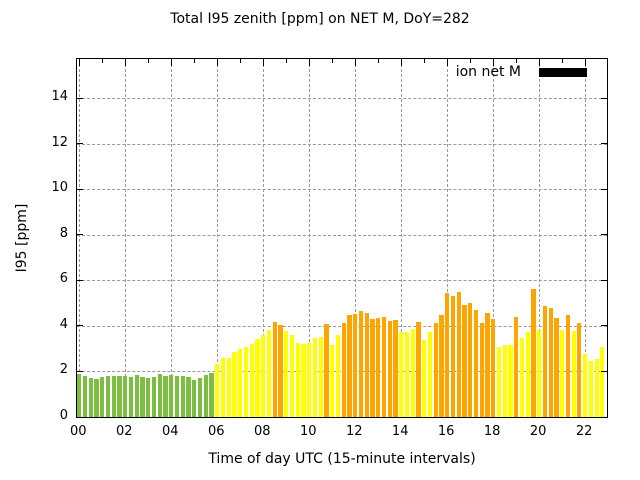 Image resolution: width=640 pixels, height=480 pixels. I want to click on y-tick-label: 10, so click(59, 188).